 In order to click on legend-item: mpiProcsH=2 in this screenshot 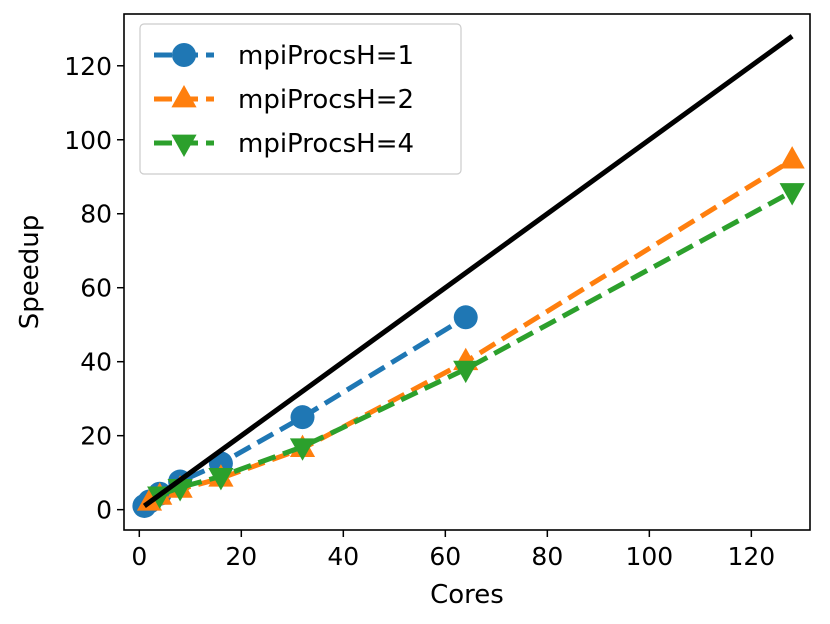, I will do `click(284, 100)`.